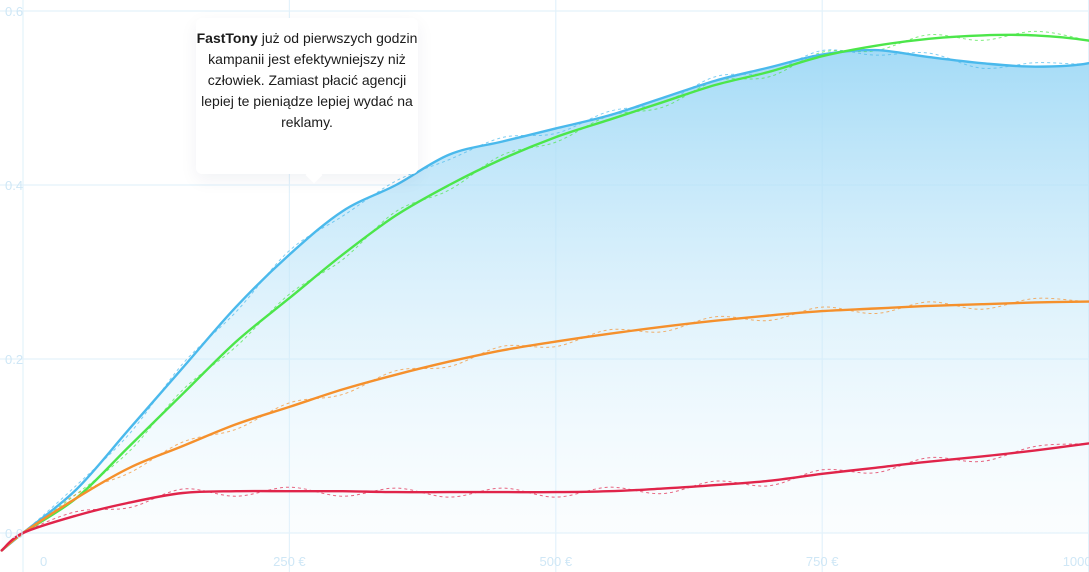 Image resolution: width=1089 pixels, height=572 pixels. What do you see at coordinates (14, 533) in the screenshot?
I see `y-tick-label: 0.0` at bounding box center [14, 533].